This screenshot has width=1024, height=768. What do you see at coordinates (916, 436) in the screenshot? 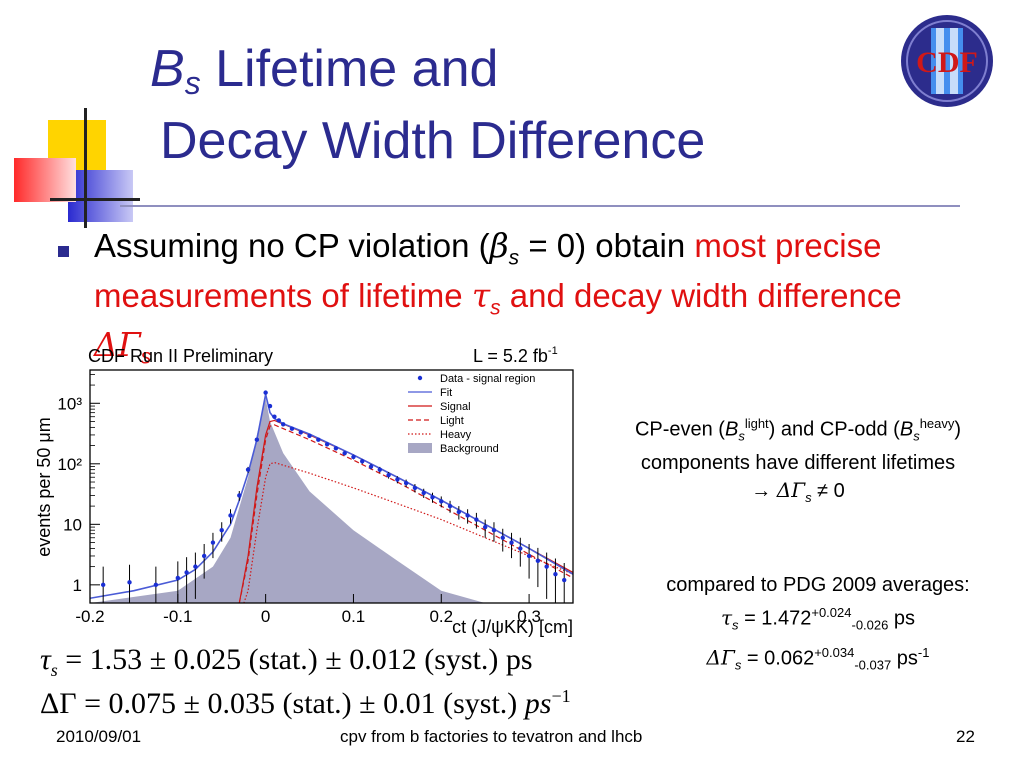
I see `note1-b2-sub: s` at bounding box center [916, 436].